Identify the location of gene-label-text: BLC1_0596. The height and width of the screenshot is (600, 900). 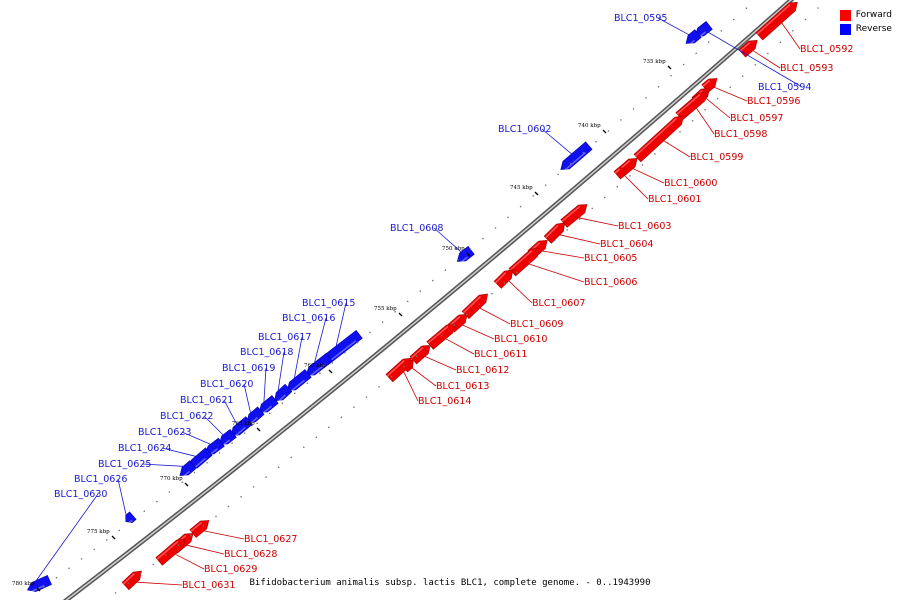
(773, 101).